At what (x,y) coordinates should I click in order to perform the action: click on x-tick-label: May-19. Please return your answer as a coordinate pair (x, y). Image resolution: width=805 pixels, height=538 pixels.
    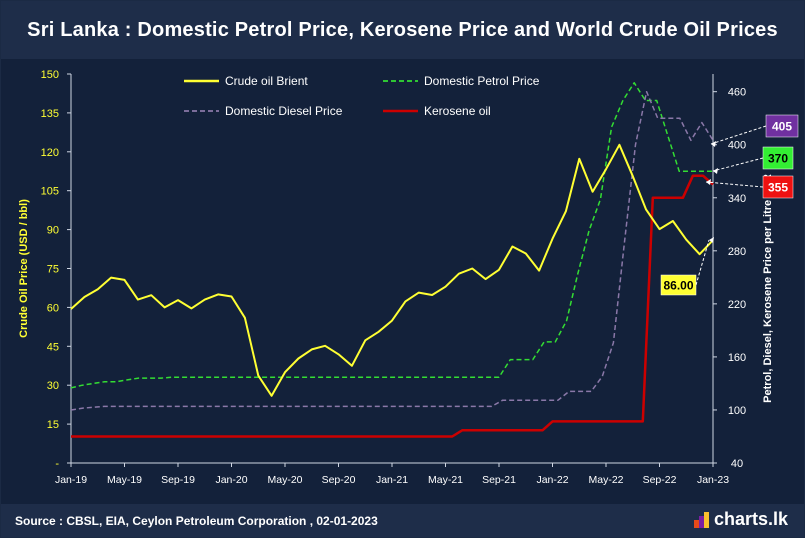
    Looking at the image, I should click on (124, 480).